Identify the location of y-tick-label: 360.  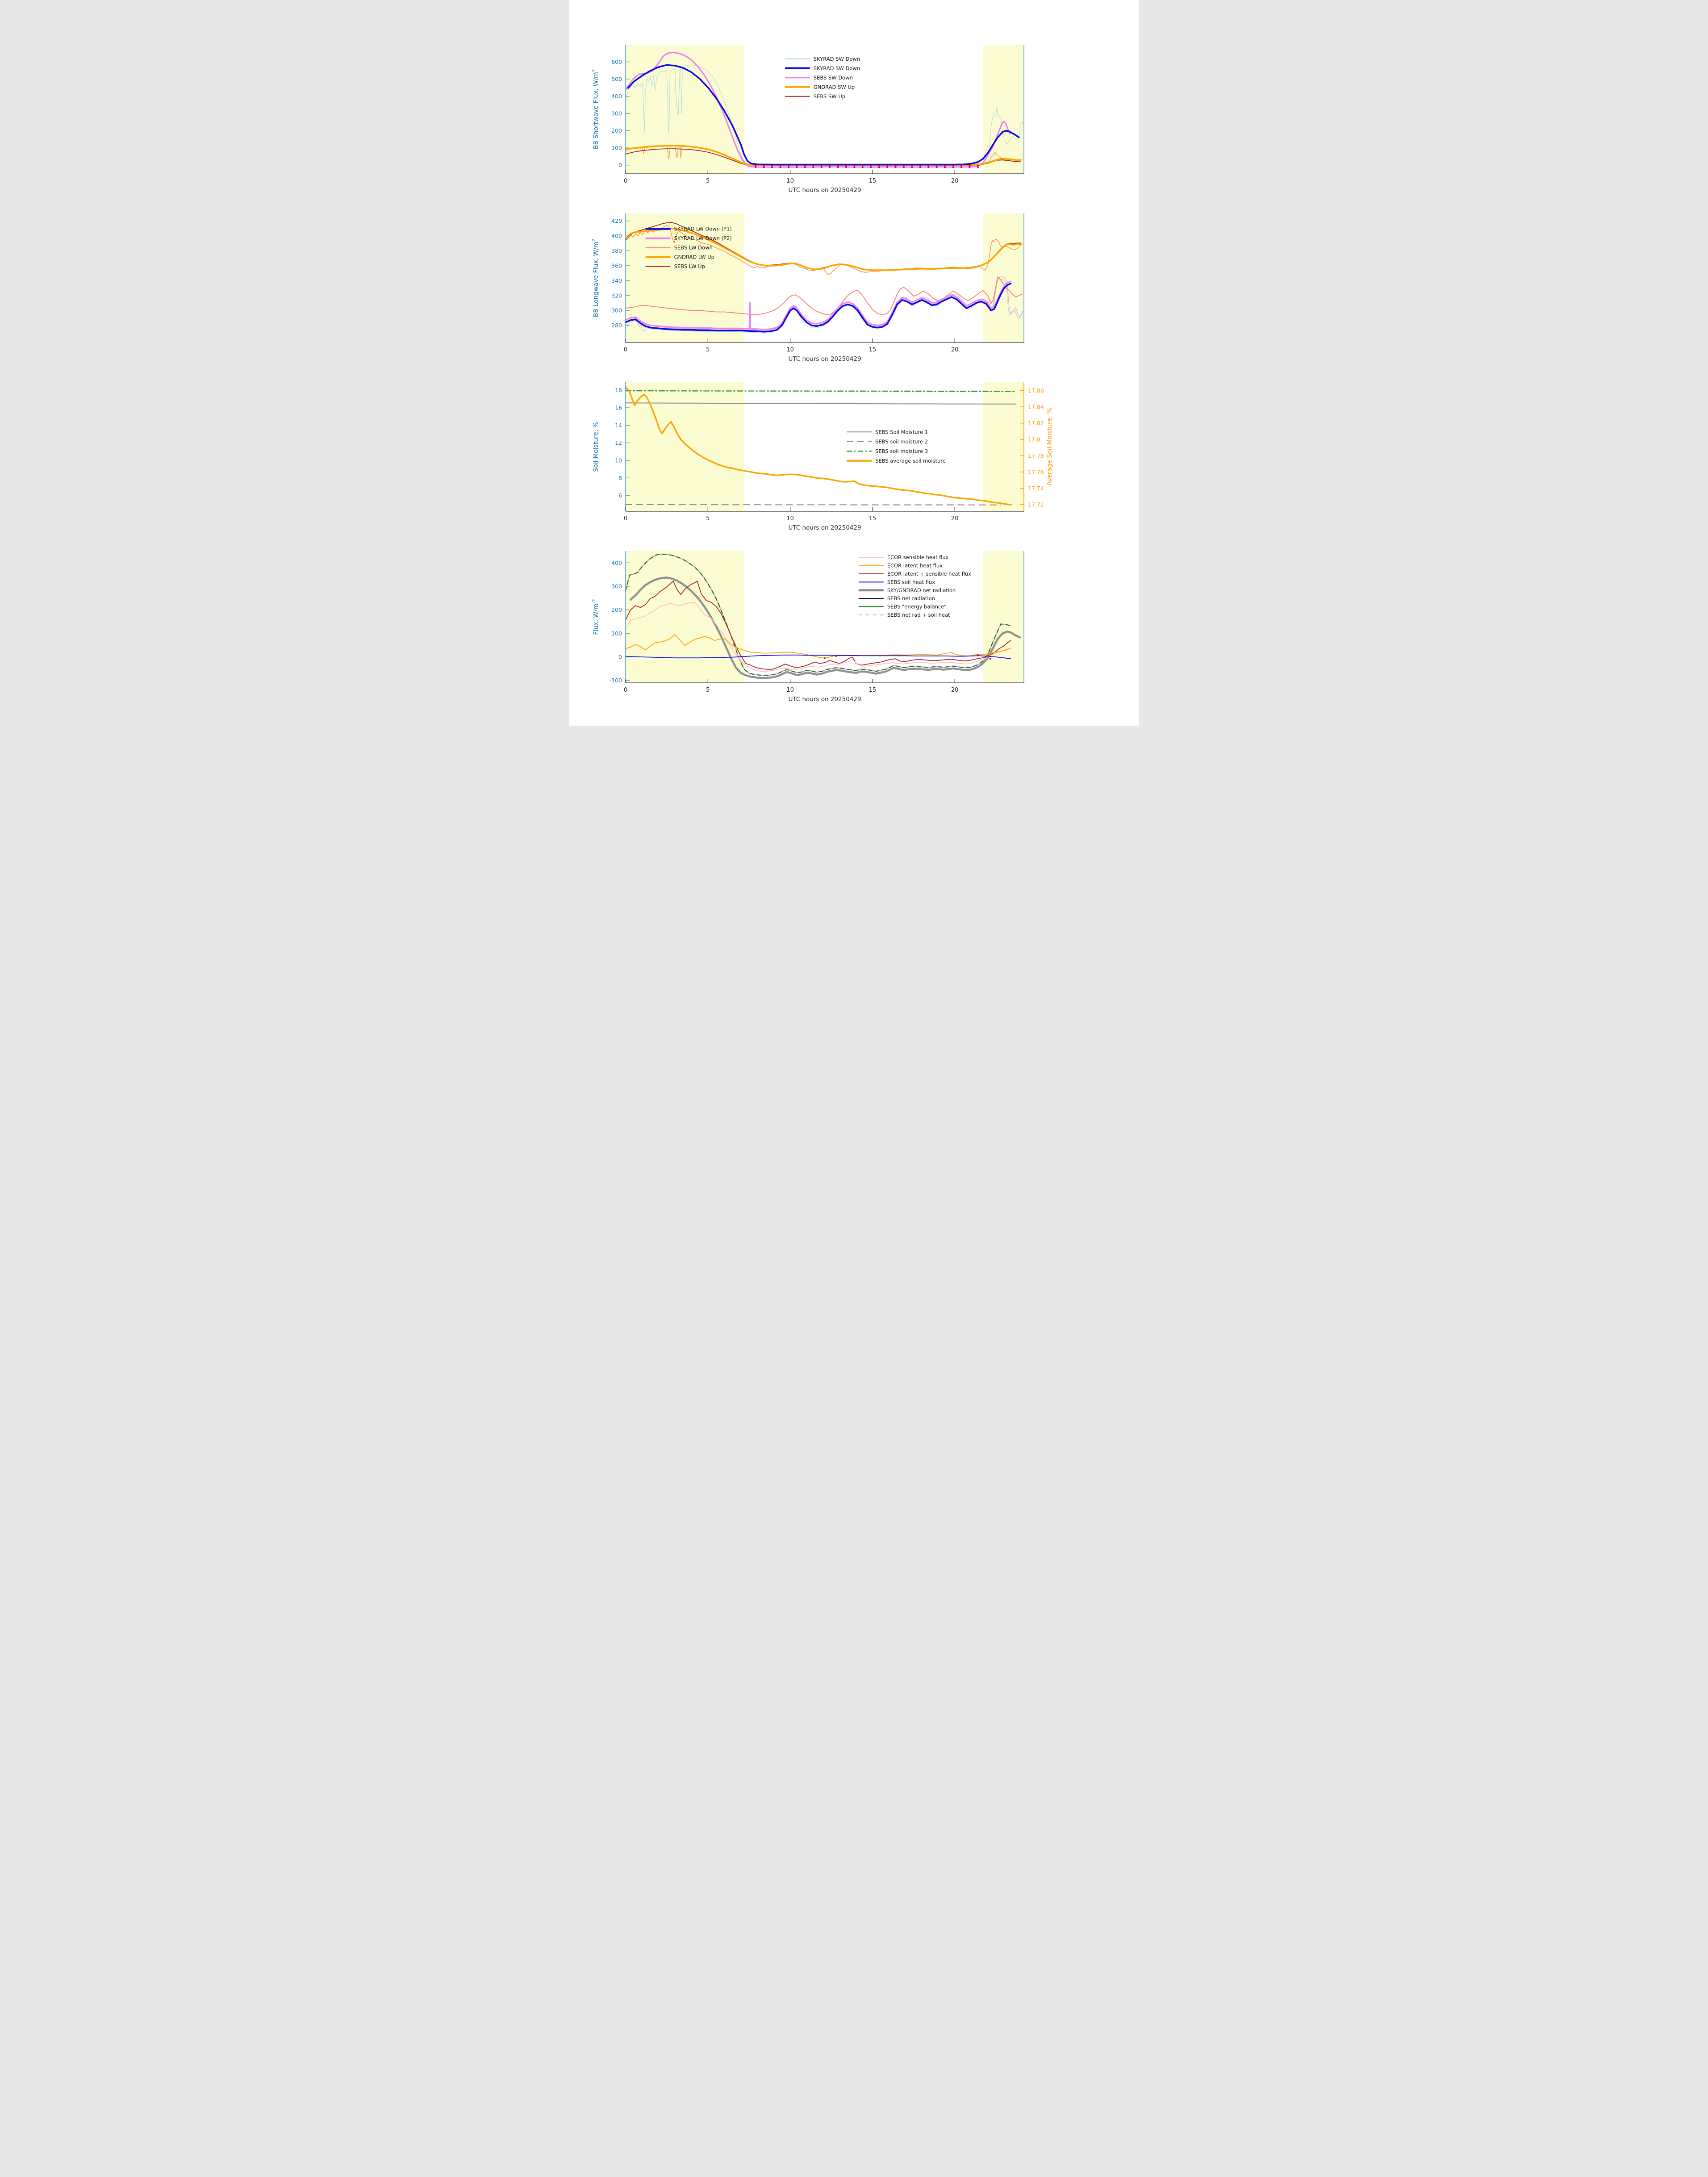
(616, 265).